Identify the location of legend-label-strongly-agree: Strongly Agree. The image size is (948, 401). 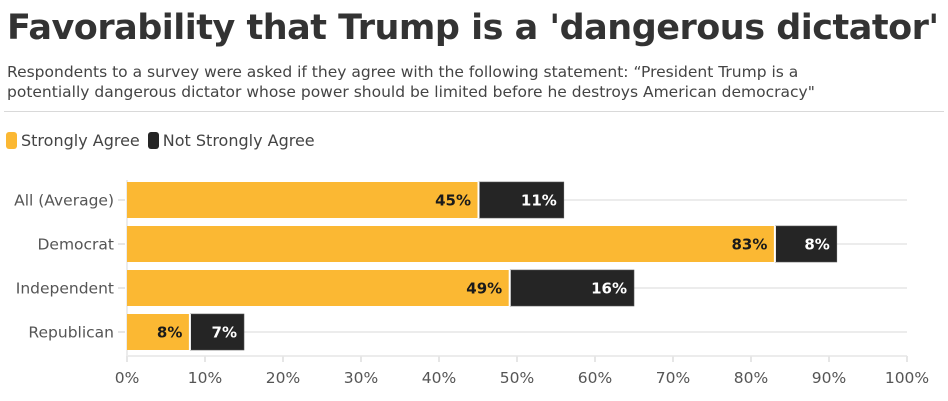
(80, 140).